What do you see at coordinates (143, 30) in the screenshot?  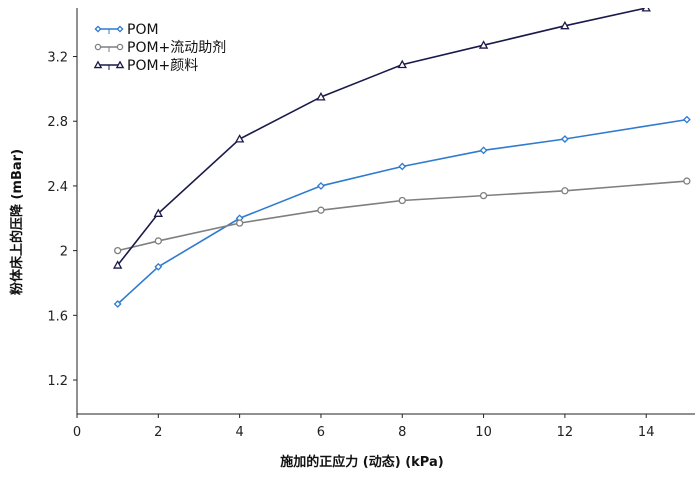 I see `legend-label: POM` at bounding box center [143, 30].